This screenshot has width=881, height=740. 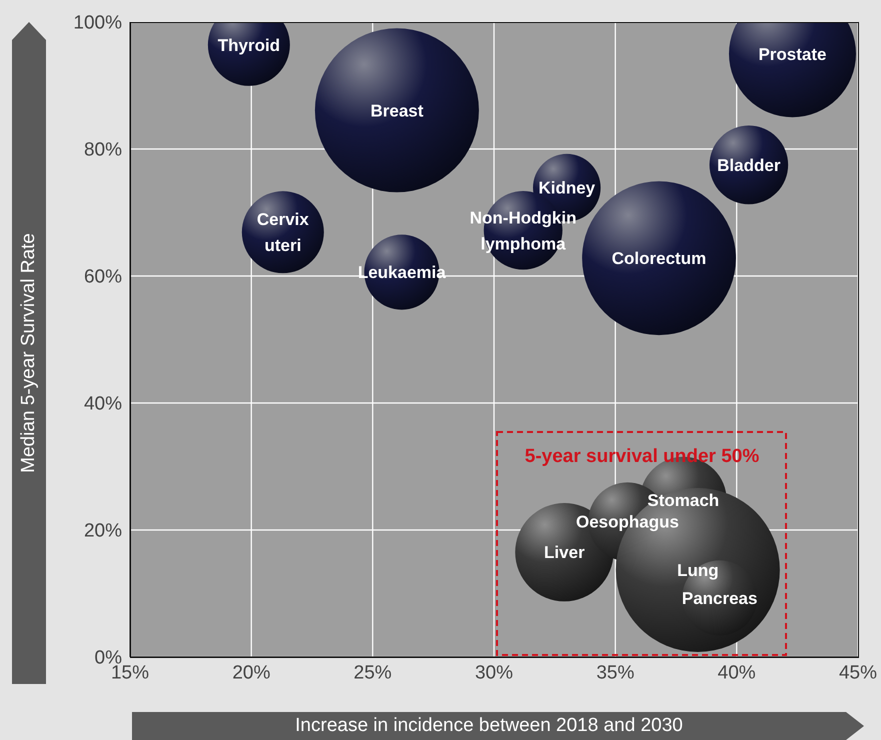 I want to click on y-tick-label: 40%, so click(x=103, y=404).